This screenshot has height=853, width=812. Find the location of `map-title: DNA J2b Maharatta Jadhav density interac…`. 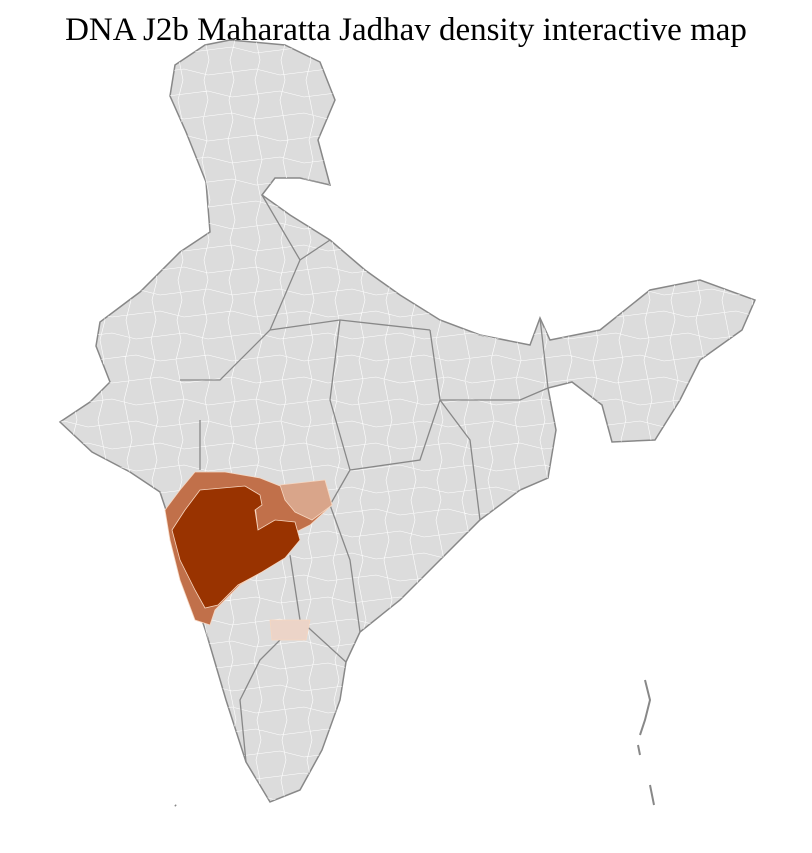

map-title: DNA J2b Maharatta Jadhav density interac… is located at coordinates (406, 30).